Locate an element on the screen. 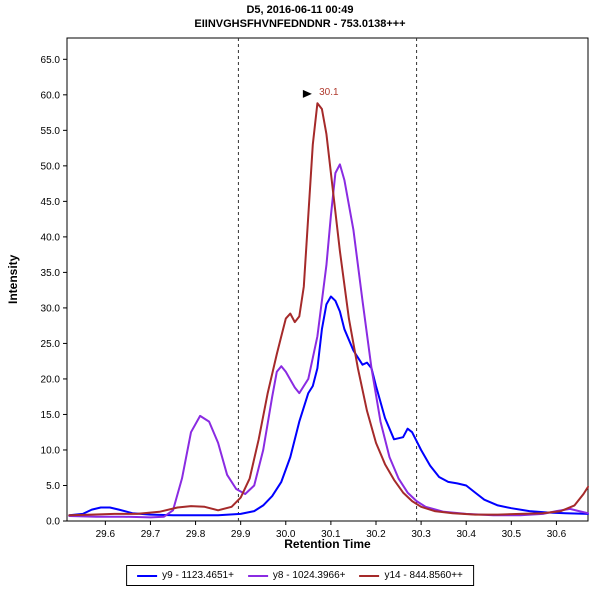  y-tick-label: 50.0 is located at coordinates (51, 166).